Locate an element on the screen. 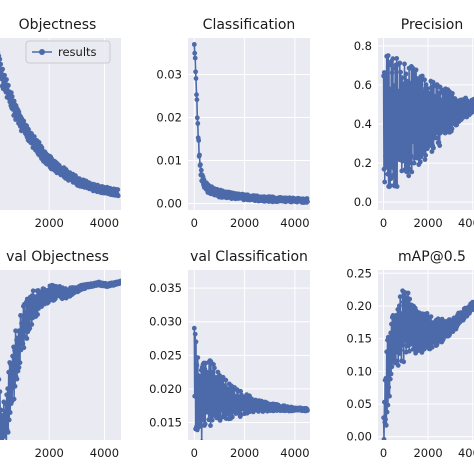 The image size is (474, 474). x-tick-label: 0 is located at coordinates (383, 223).